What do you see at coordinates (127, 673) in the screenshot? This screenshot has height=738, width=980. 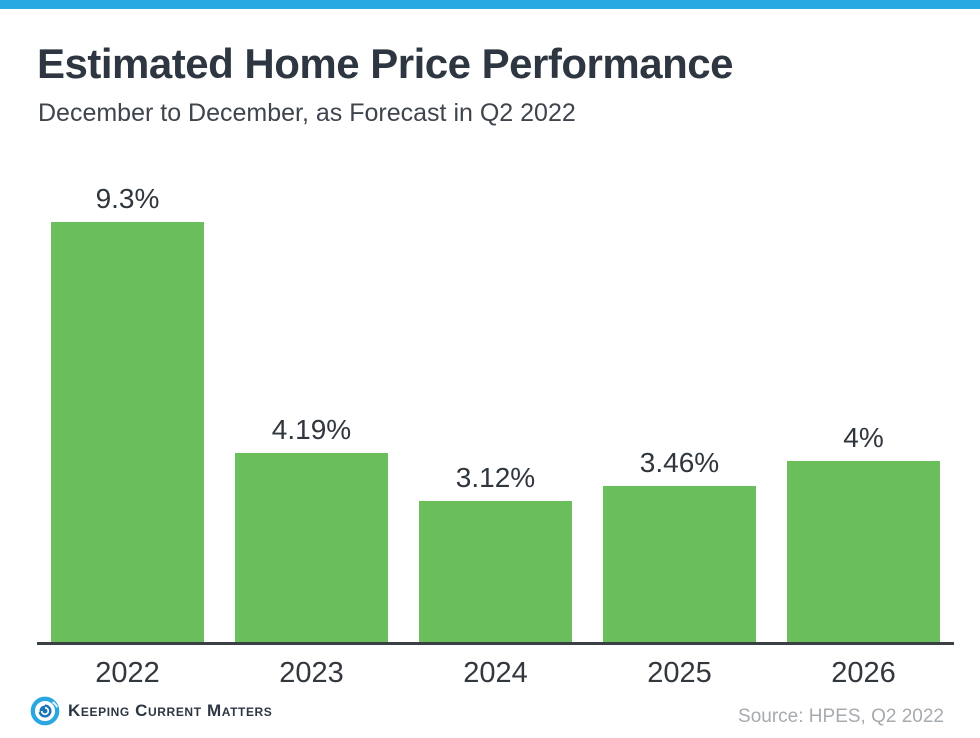 I see `x-axis-label: 2022` at bounding box center [127, 673].